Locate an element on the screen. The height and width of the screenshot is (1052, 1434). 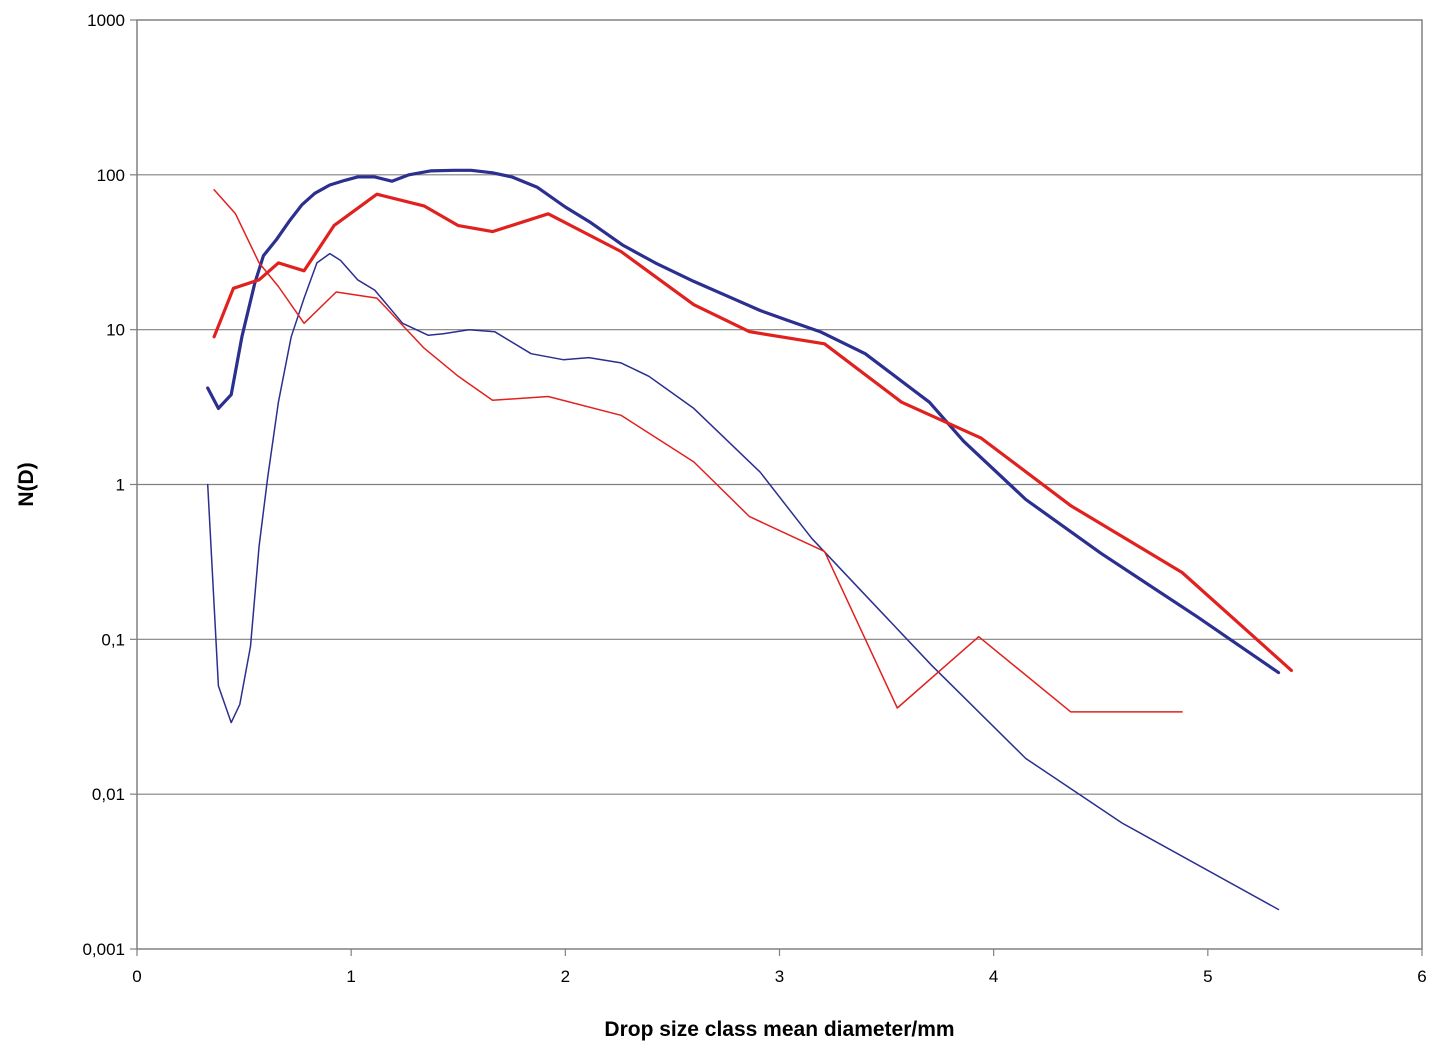
x-tick-label: 5 is located at coordinates (1207, 976).